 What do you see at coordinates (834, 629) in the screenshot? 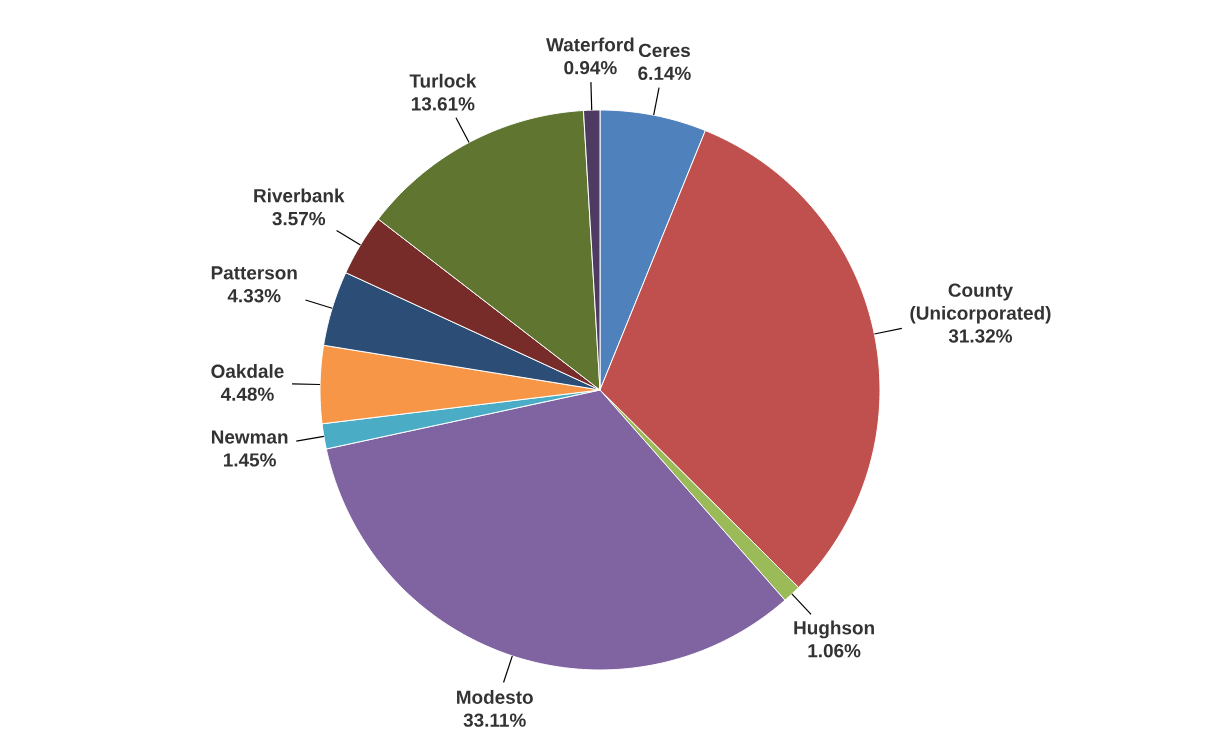
I see `slice-label: Hughson` at bounding box center [834, 629].